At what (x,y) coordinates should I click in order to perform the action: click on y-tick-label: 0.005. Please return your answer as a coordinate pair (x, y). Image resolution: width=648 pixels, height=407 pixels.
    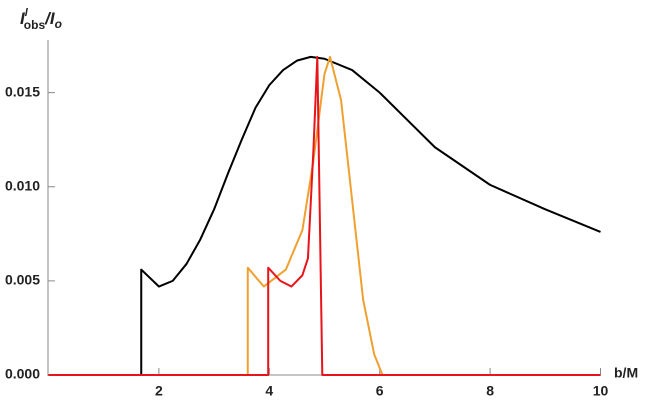
    Looking at the image, I should click on (22, 280).